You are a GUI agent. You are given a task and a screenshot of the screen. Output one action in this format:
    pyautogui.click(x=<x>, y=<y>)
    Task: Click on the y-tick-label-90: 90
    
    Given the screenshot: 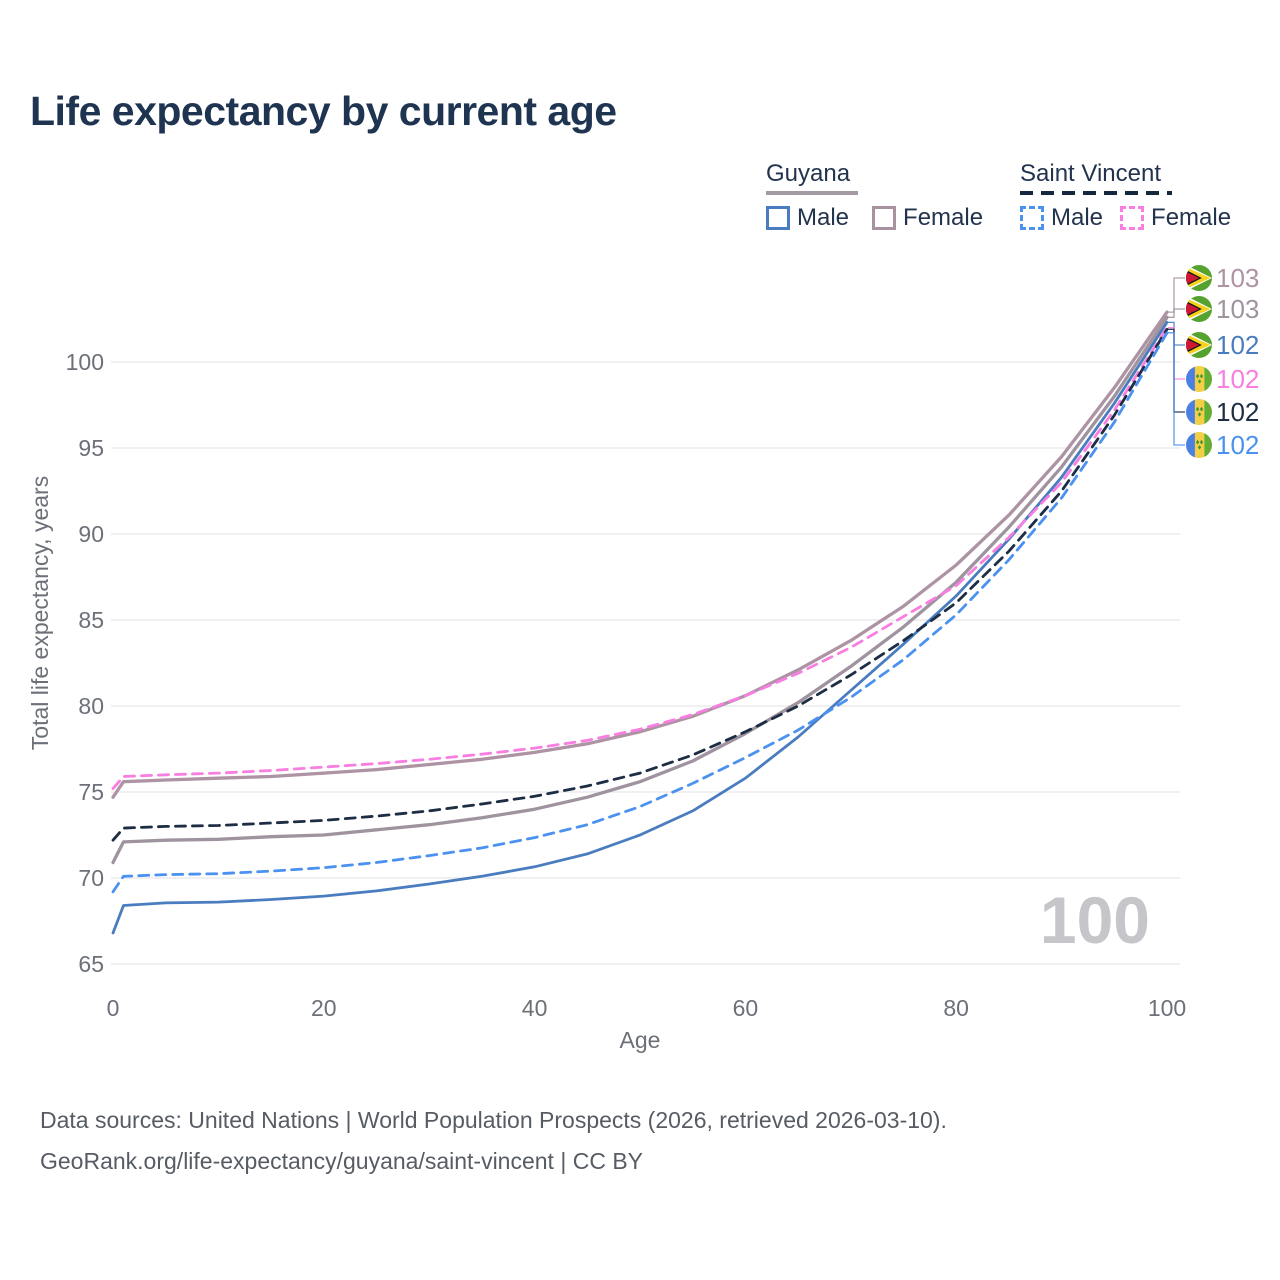 What is the action you would take?
    pyautogui.click(x=91, y=534)
    